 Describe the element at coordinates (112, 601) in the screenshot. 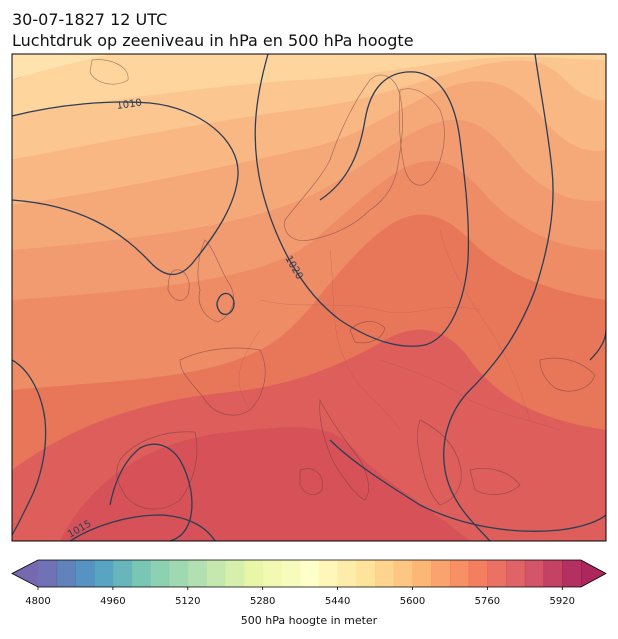

I see `colorbar-tick-label: 4960` at that location.